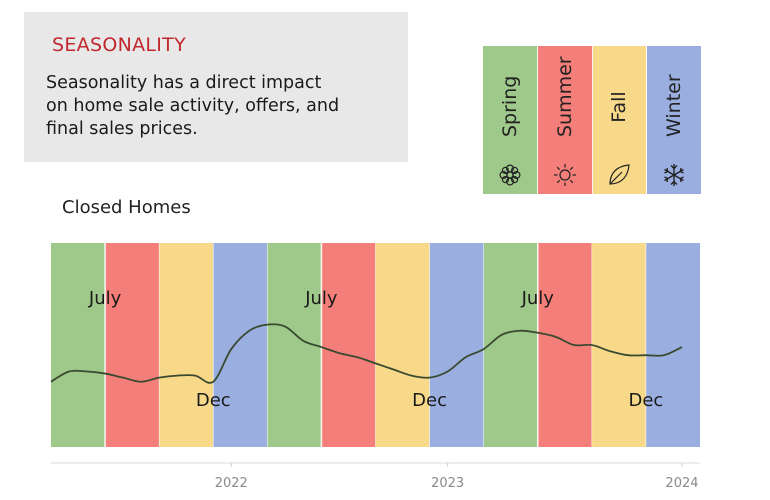 The width and height of the screenshot is (770, 500). What do you see at coordinates (510, 120) in the screenshot?
I see `legend-spring: Spring` at bounding box center [510, 120].